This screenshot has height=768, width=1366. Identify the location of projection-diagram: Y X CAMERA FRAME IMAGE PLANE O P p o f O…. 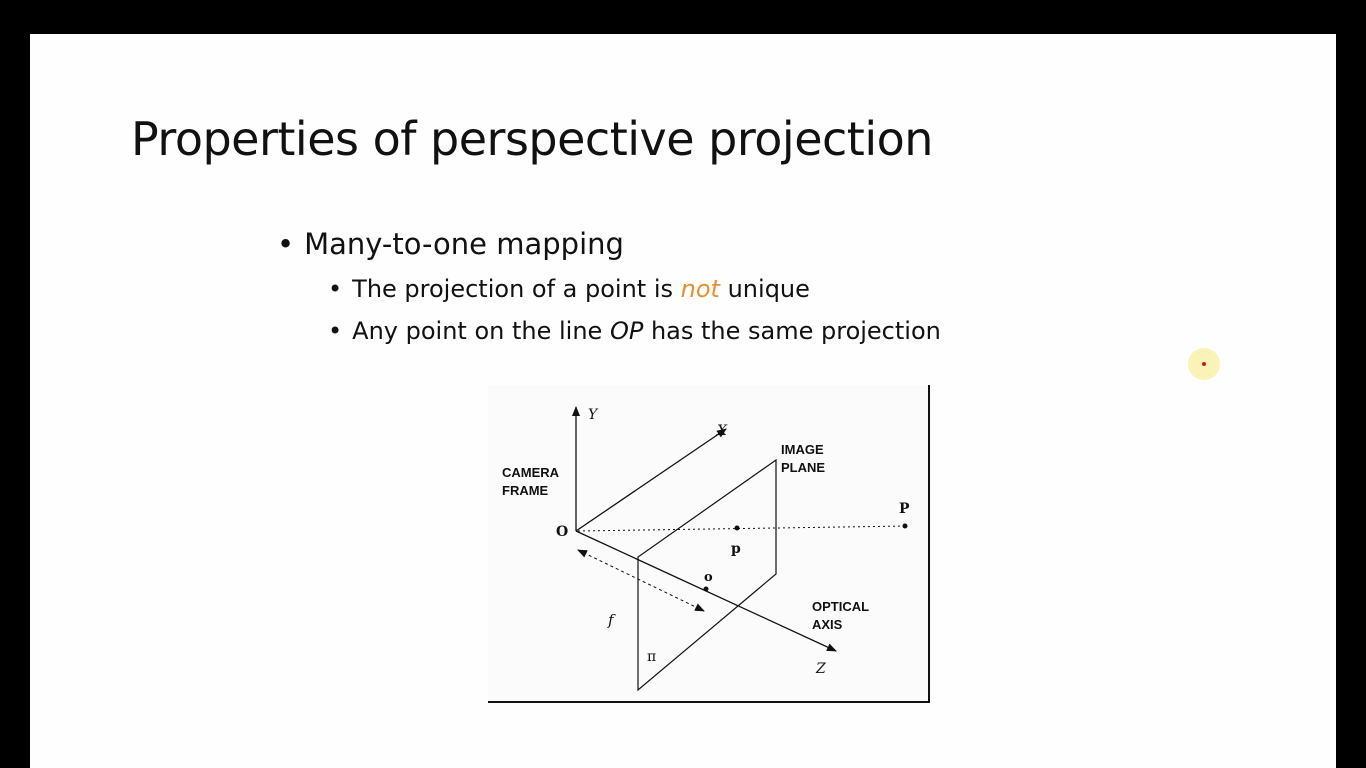
(710, 544).